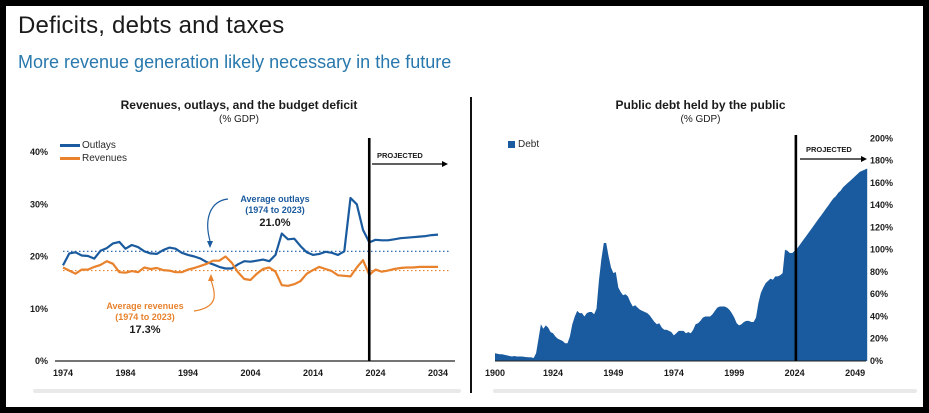 The image size is (929, 413). What do you see at coordinates (613, 373) in the screenshot?
I see `x-tick-label: 1949` at bounding box center [613, 373].